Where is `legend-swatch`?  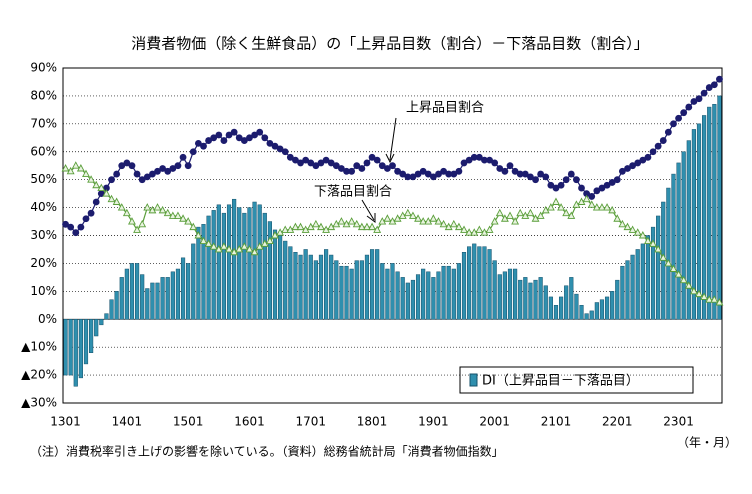
legend-swatch is located at coordinates (473, 380).